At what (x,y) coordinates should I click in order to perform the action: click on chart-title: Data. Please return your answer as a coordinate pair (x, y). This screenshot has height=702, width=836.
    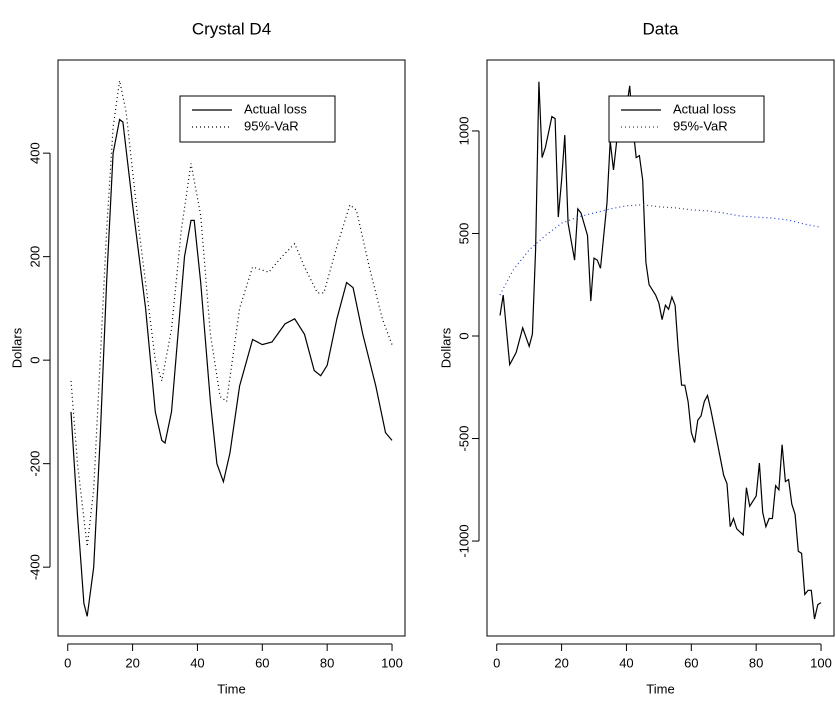
    Looking at the image, I should click on (661, 28).